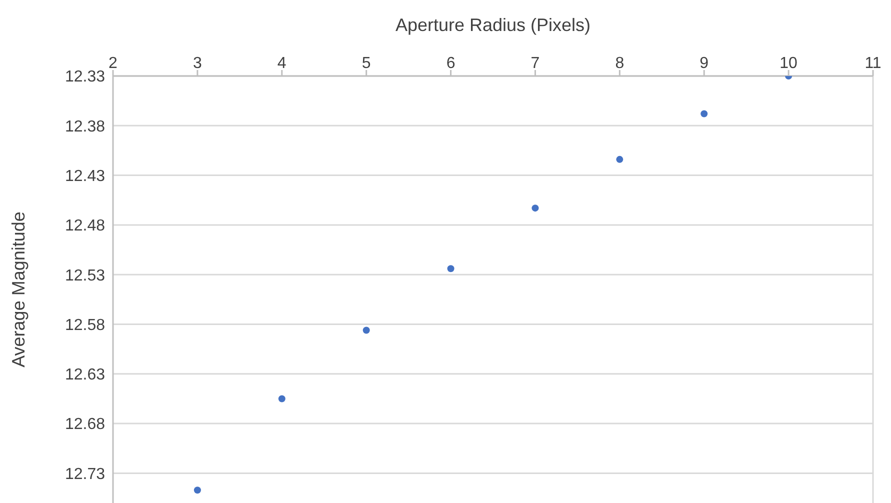 This screenshot has width=891, height=503. Describe the element at coordinates (113, 63) in the screenshot. I see `x-tick-label: 2` at that location.